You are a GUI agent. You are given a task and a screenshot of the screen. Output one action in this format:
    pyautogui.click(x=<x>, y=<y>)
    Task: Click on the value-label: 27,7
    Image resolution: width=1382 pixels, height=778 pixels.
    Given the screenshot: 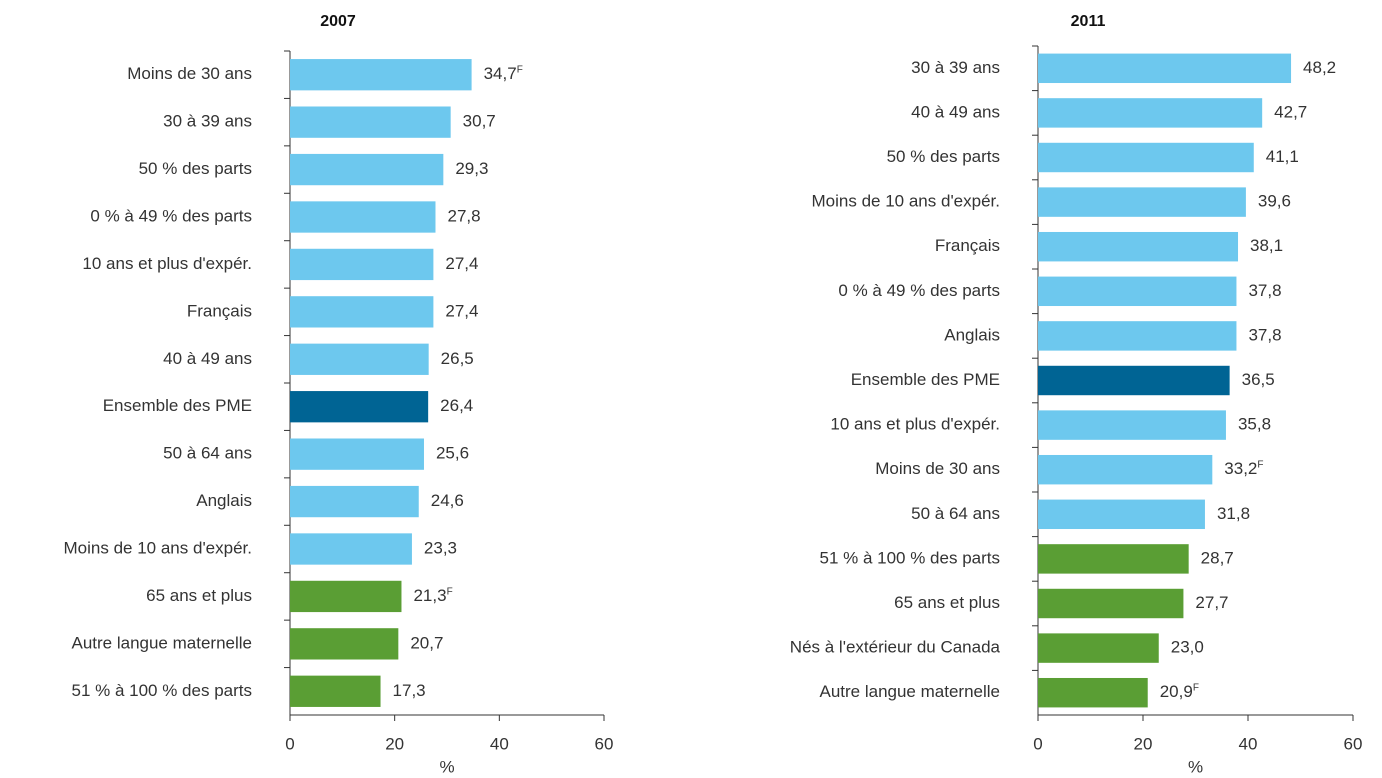 What is the action you would take?
    pyautogui.click(x=1211, y=602)
    